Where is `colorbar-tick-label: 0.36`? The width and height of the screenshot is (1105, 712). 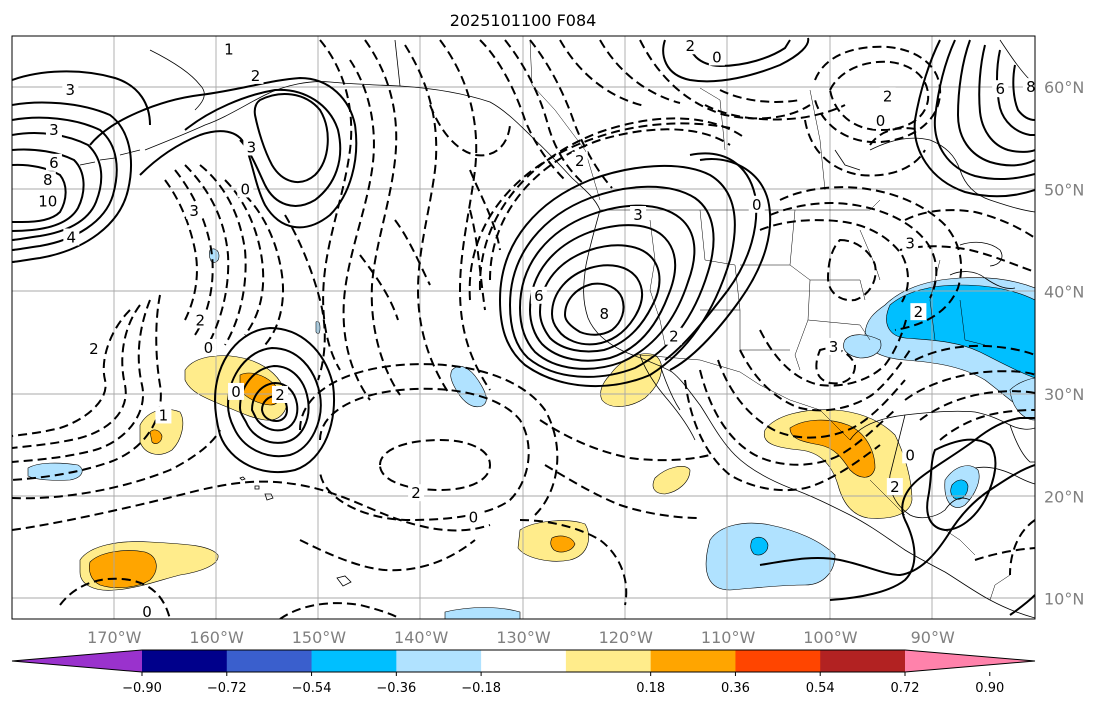
colorbar-tick-label: 0.36 is located at coordinates (735, 688).